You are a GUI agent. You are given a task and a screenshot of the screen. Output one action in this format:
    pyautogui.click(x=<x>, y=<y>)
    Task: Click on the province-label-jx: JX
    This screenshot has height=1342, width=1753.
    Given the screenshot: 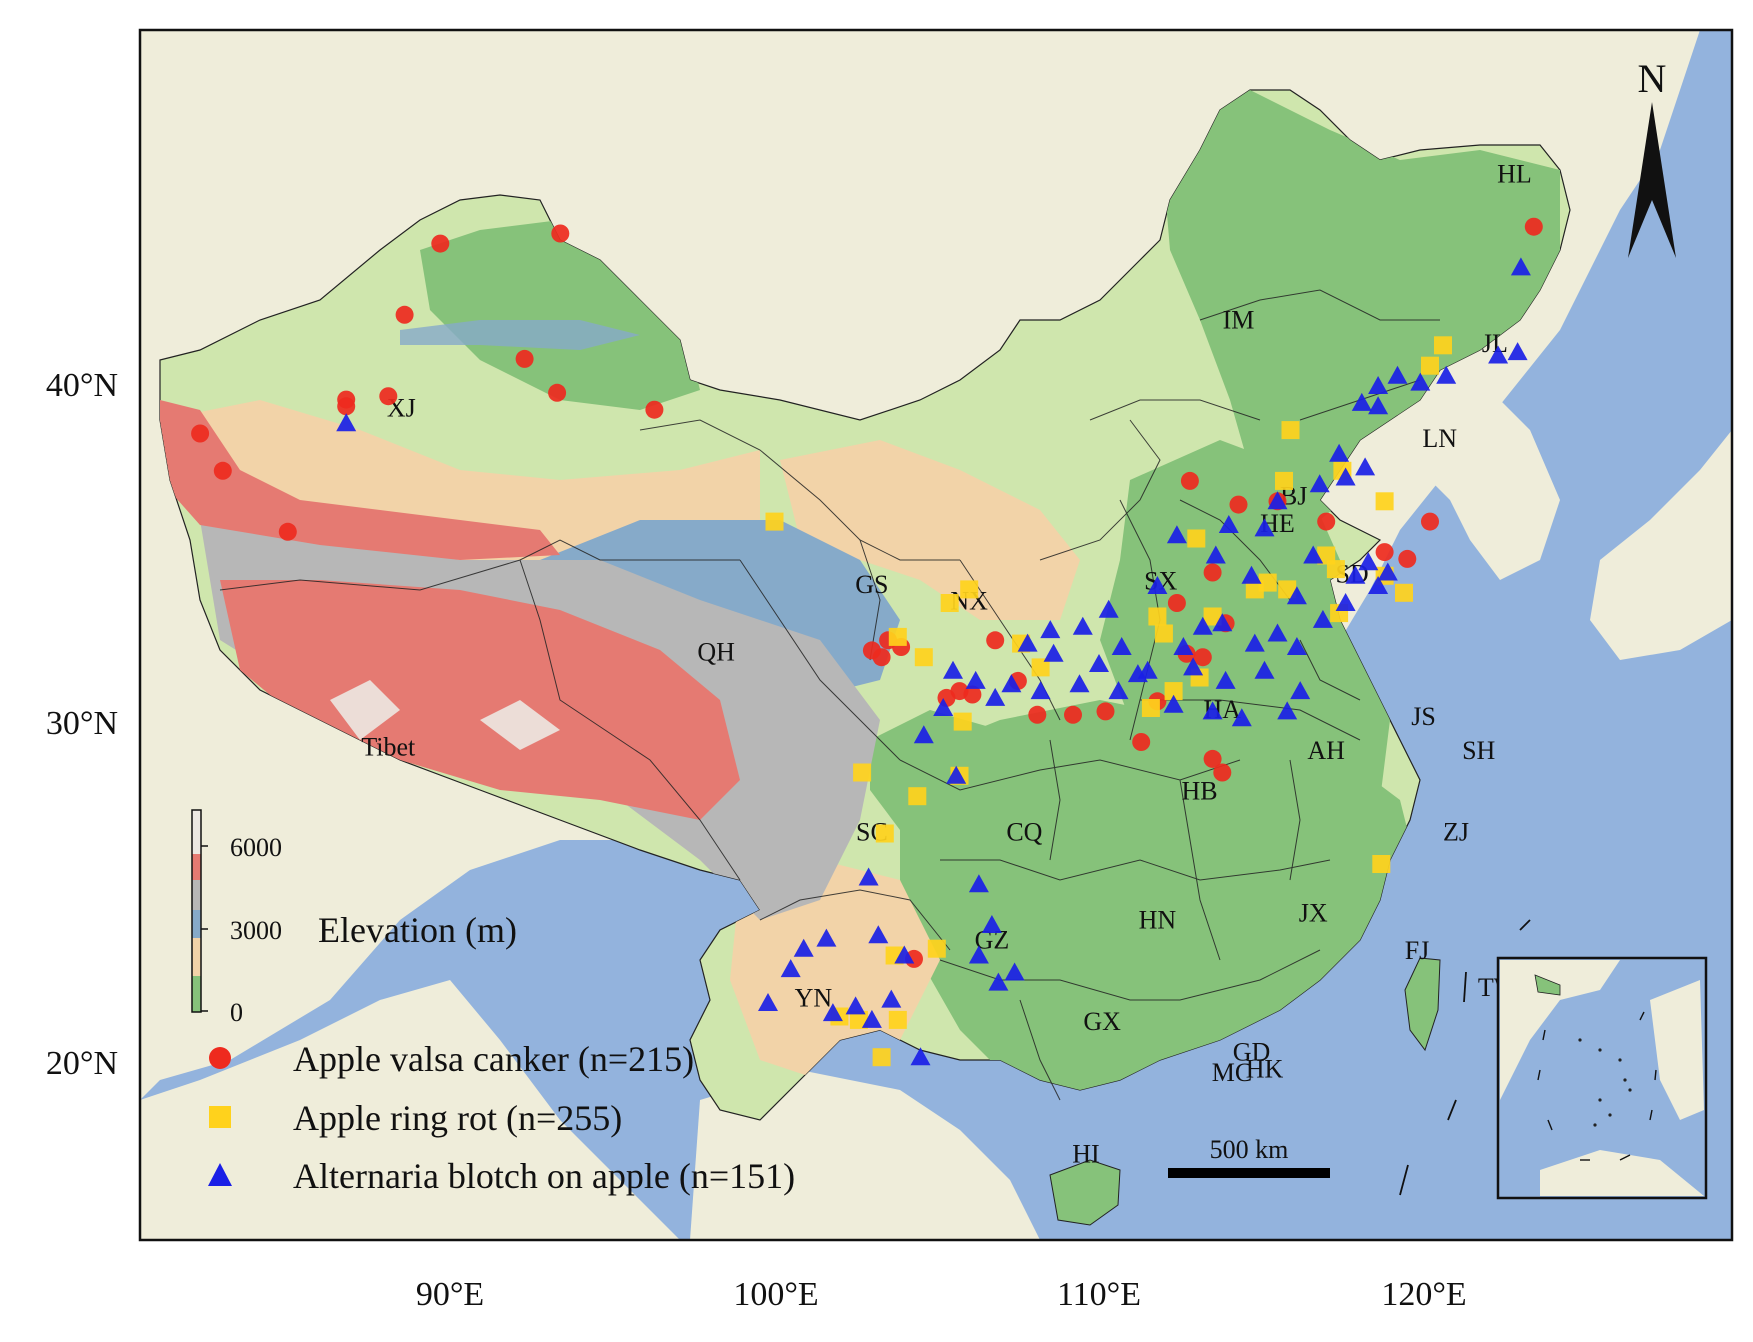 What is the action you would take?
    pyautogui.click(x=1313, y=913)
    